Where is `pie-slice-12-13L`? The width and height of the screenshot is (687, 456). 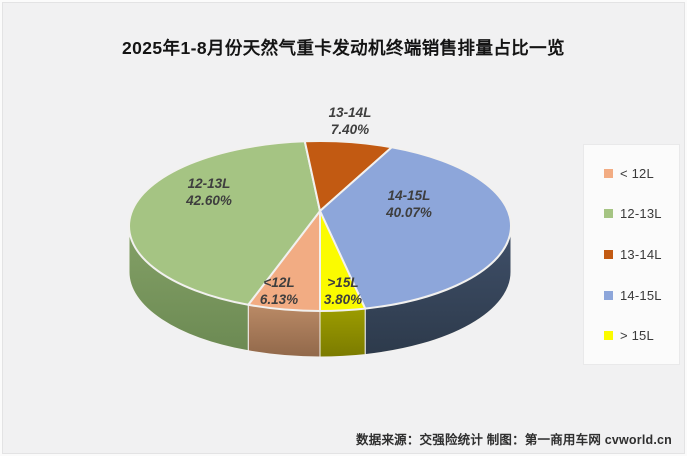 pie-slice-12-13L is located at coordinates (224, 223).